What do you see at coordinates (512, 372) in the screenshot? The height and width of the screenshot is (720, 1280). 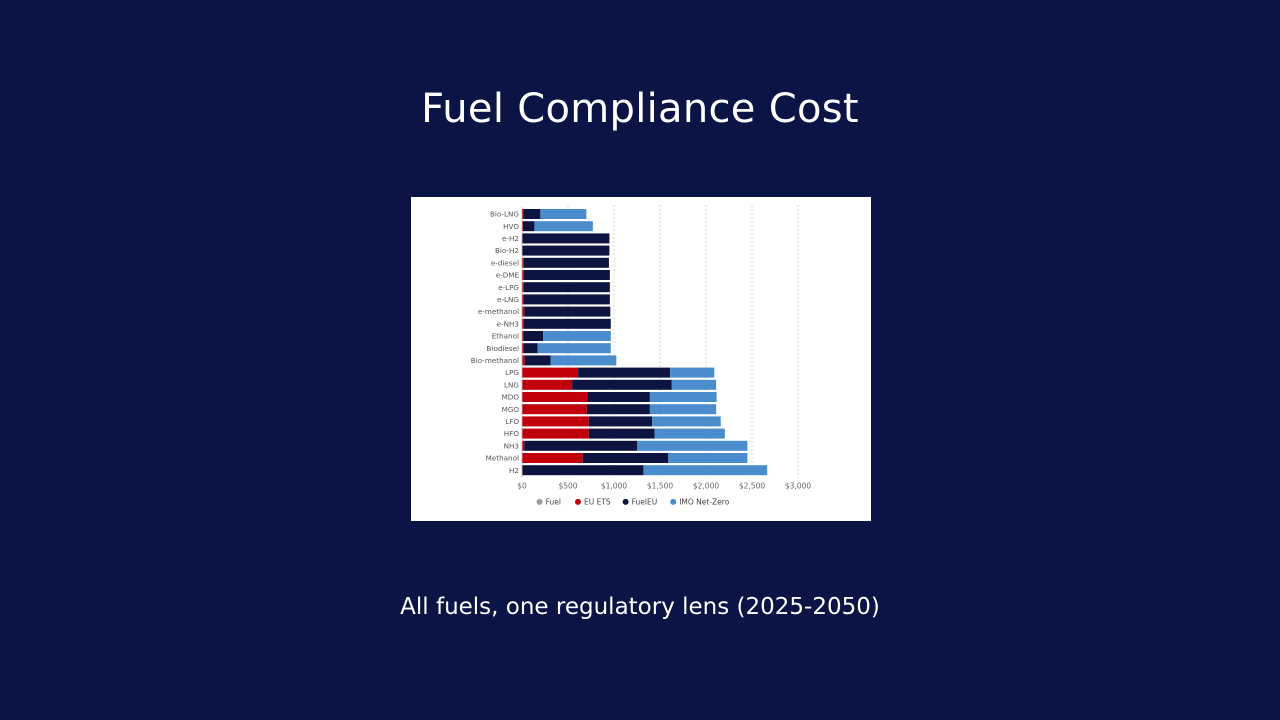 I see `y-category-label: LPG` at bounding box center [512, 372].